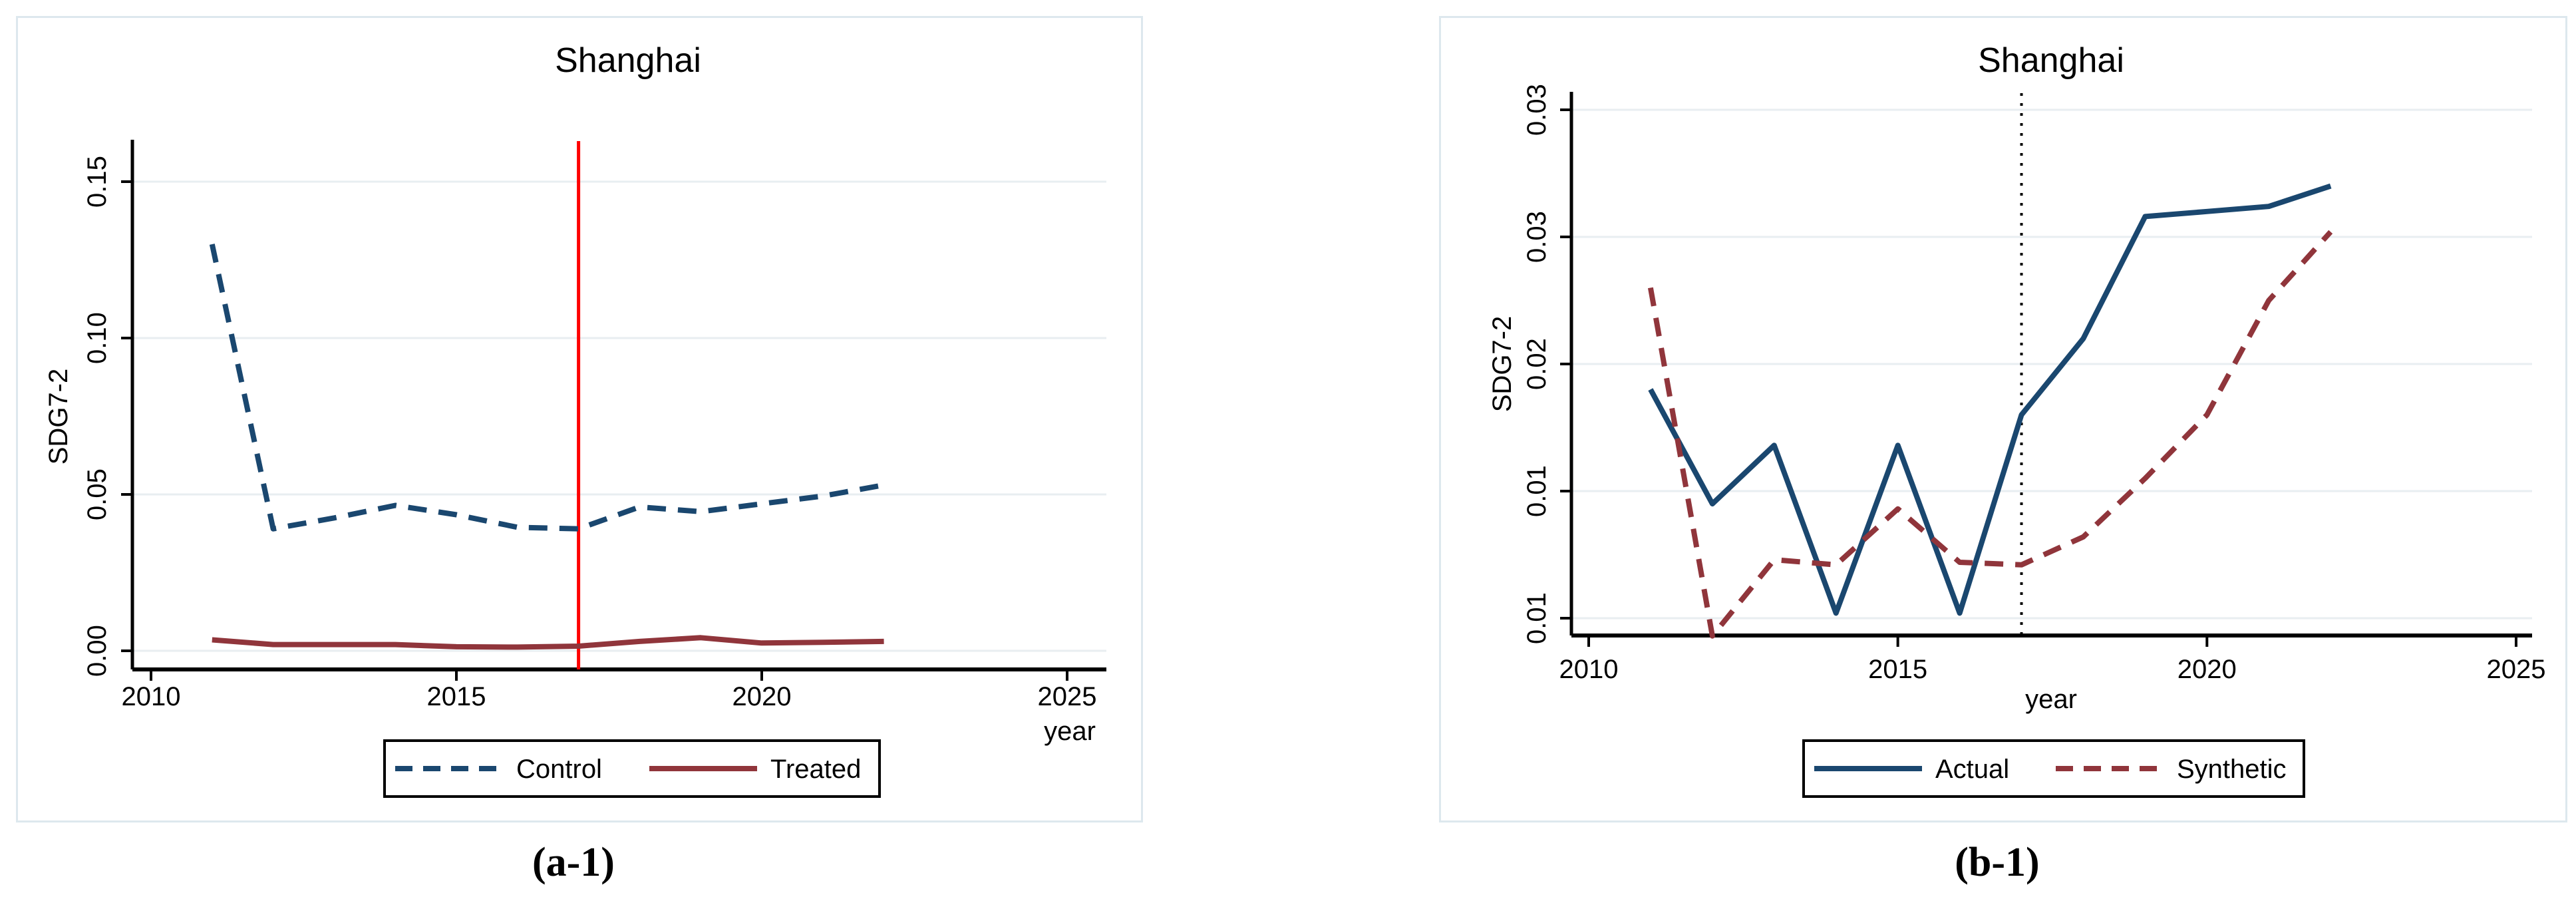  What do you see at coordinates (97, 338) in the screenshot?
I see `y-tick-label: 0.10` at bounding box center [97, 338].